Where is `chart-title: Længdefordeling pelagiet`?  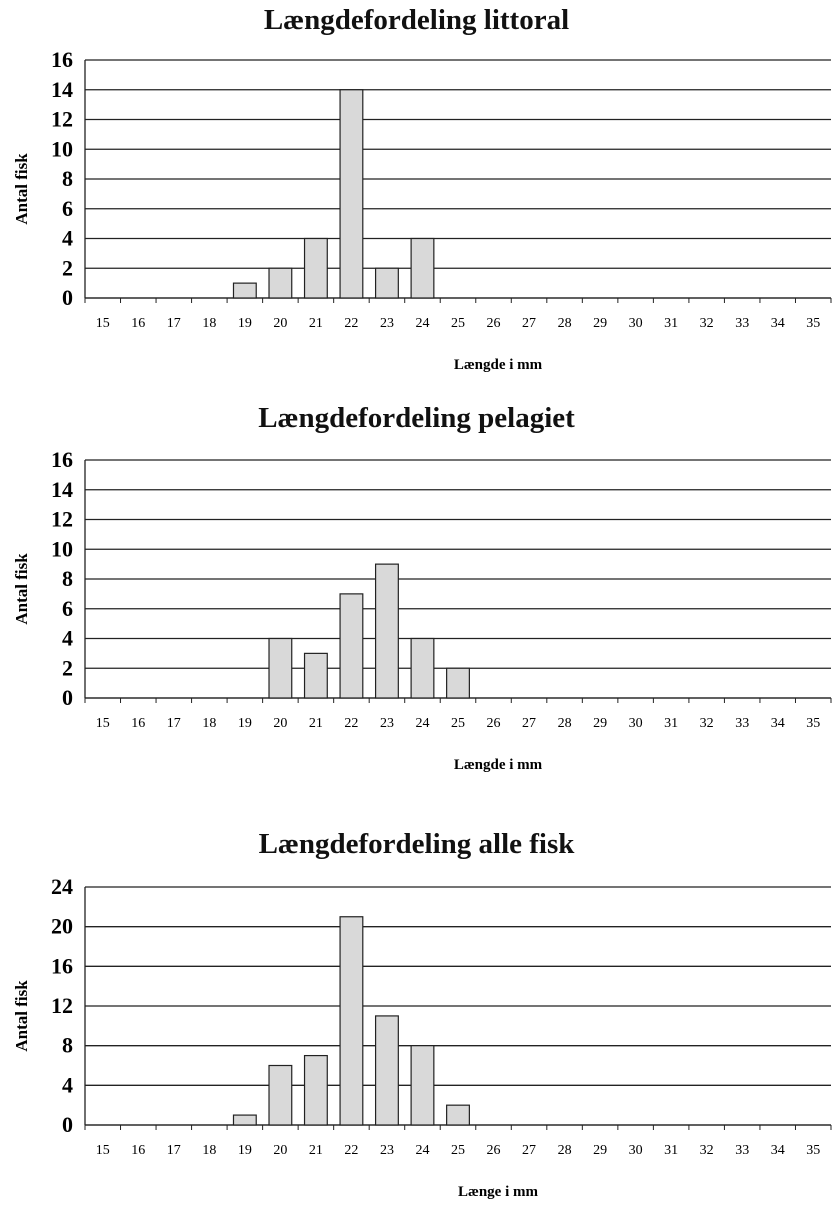 chart-title: Længdefordeling pelagiet is located at coordinates (416, 418).